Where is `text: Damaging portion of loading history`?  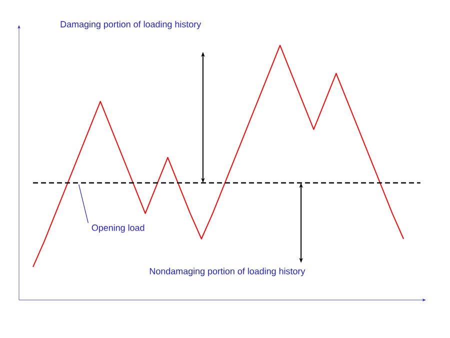
text: Damaging portion of loading history is located at coordinates (131, 25).